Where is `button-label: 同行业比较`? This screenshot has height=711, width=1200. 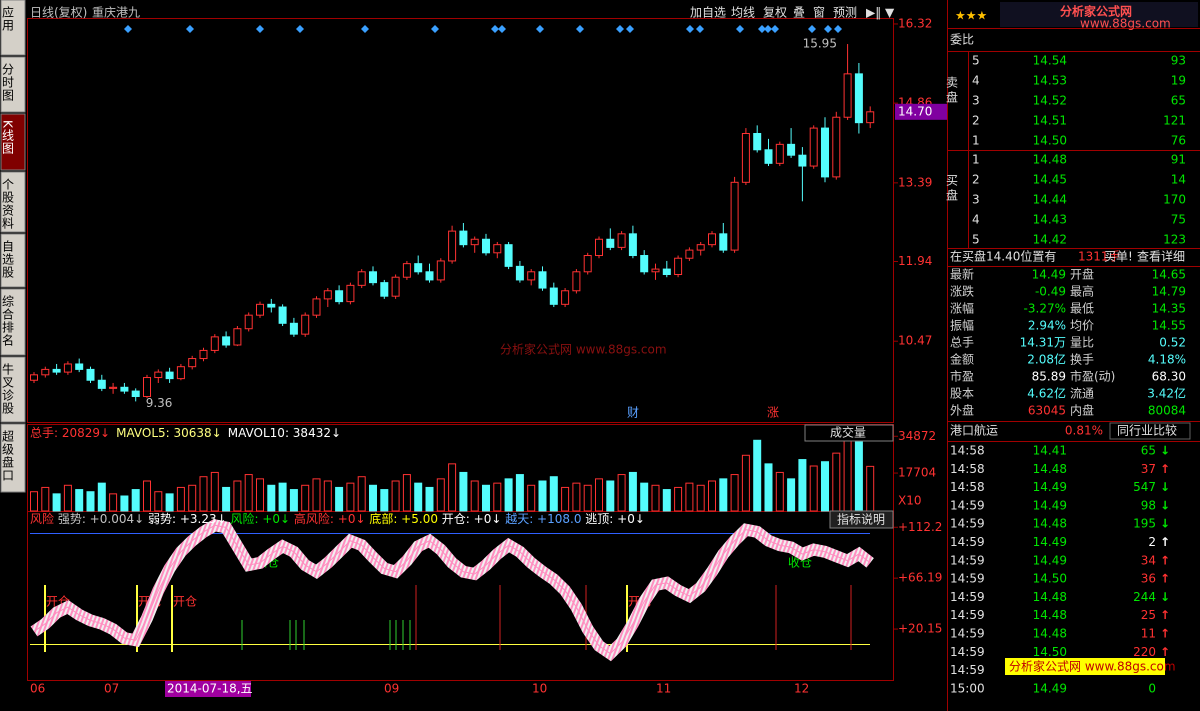 button-label: 同行业比较 is located at coordinates (1147, 430).